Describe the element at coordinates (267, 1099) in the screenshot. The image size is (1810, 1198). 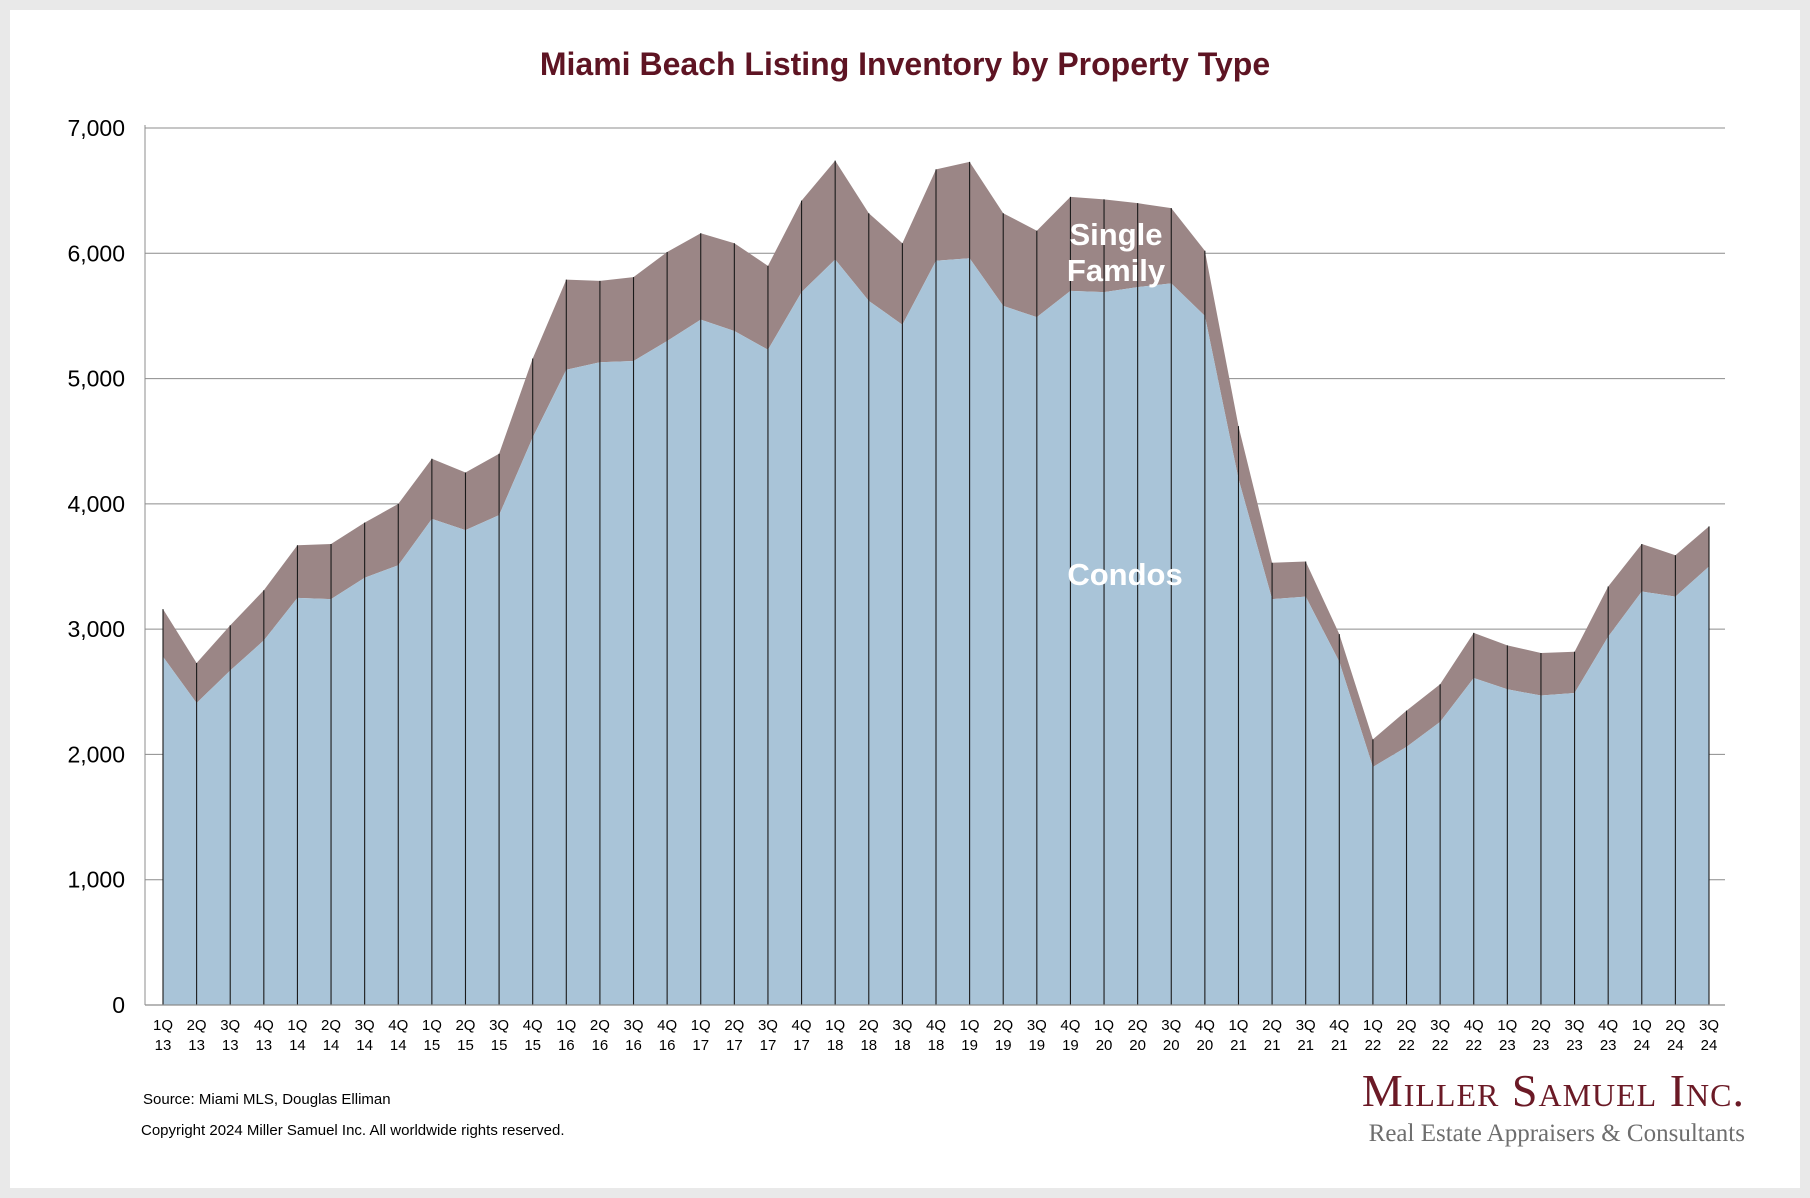
I see `source-note: Source: Miami MLS, Douglas Elliman` at that location.